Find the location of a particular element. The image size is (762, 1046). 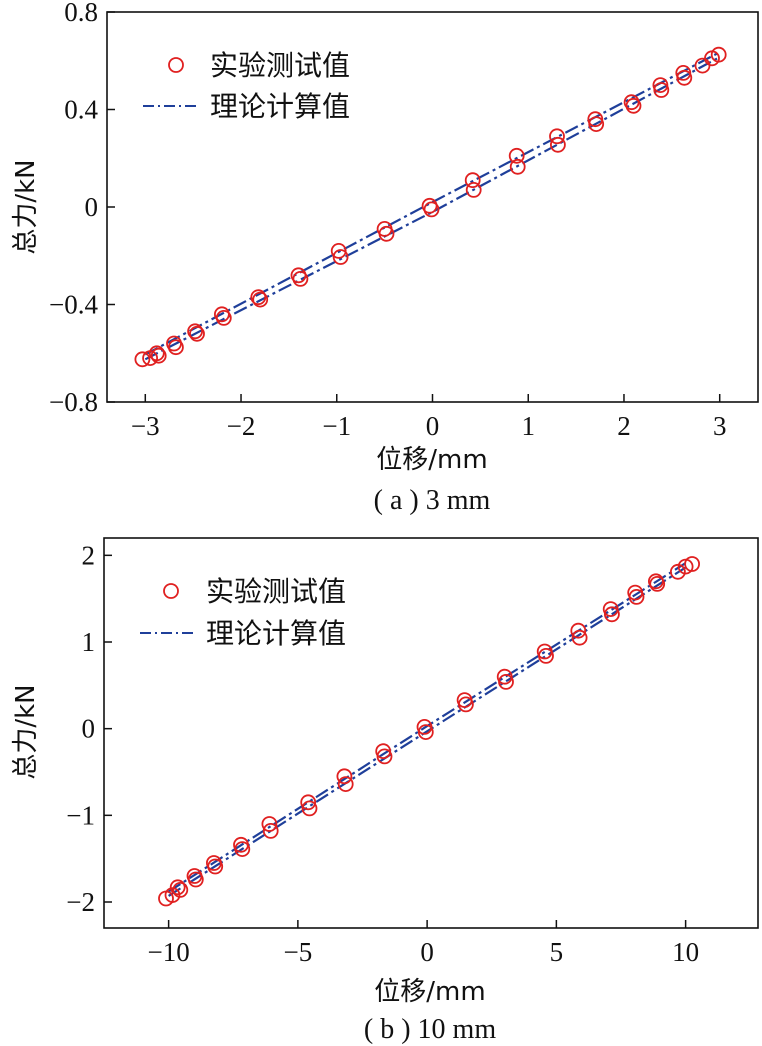

x-tick-label: 1 is located at coordinates (528, 426).